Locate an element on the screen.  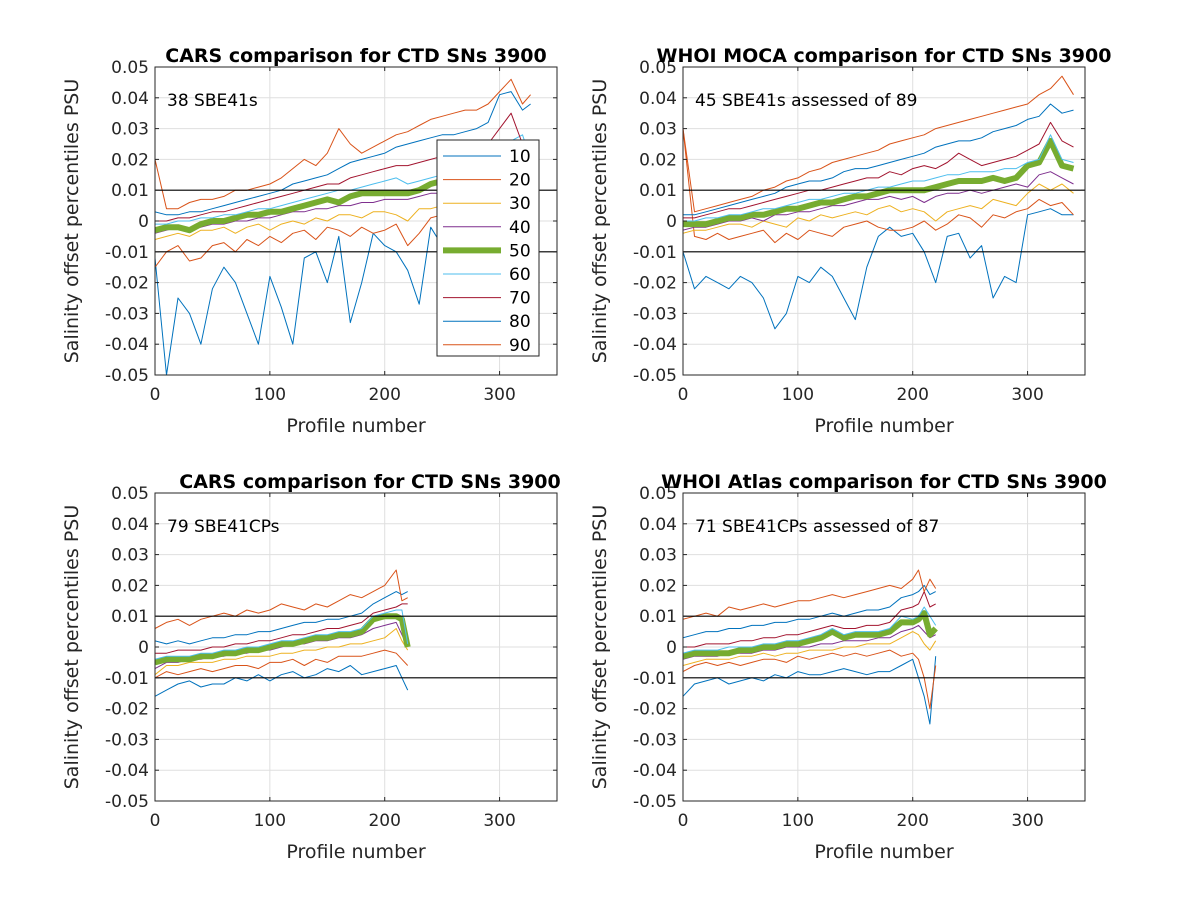
legend-label: 30 is located at coordinates (520, 204).